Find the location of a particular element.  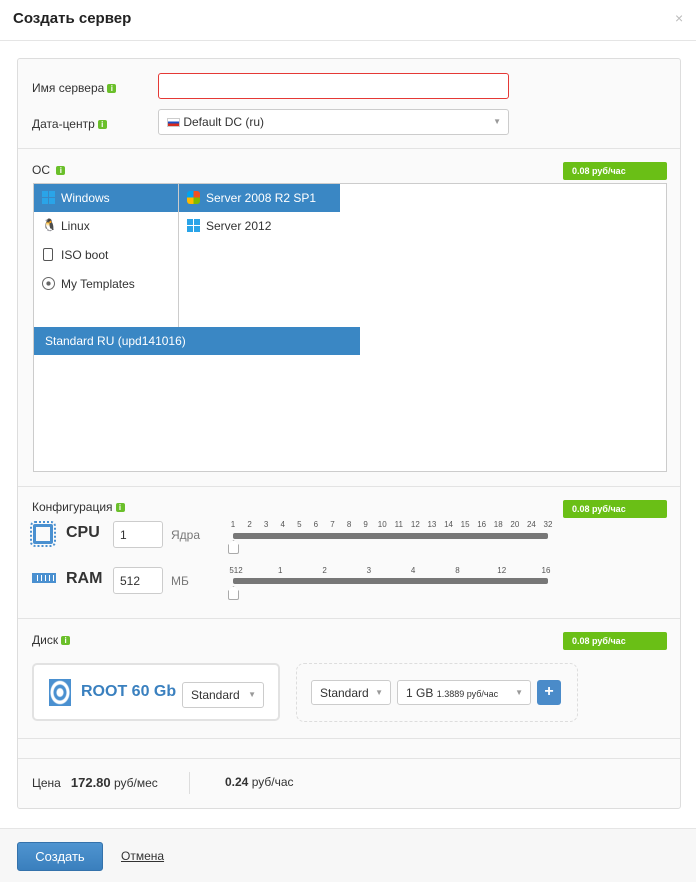

disk-label: Диск i is located at coordinates (51, 640).